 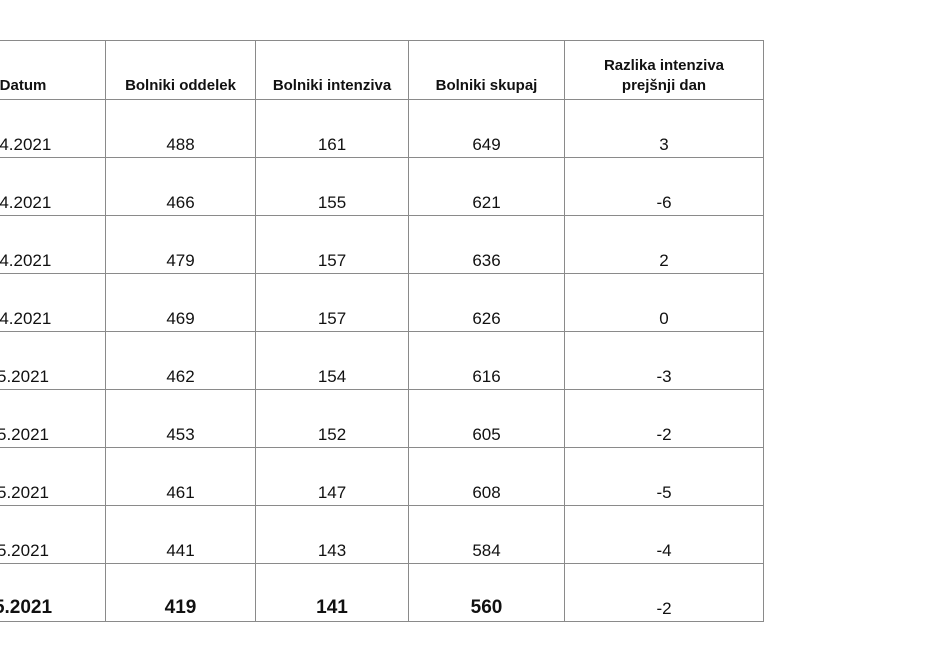 I want to click on cell-diff: 2, so click(x=664, y=244).